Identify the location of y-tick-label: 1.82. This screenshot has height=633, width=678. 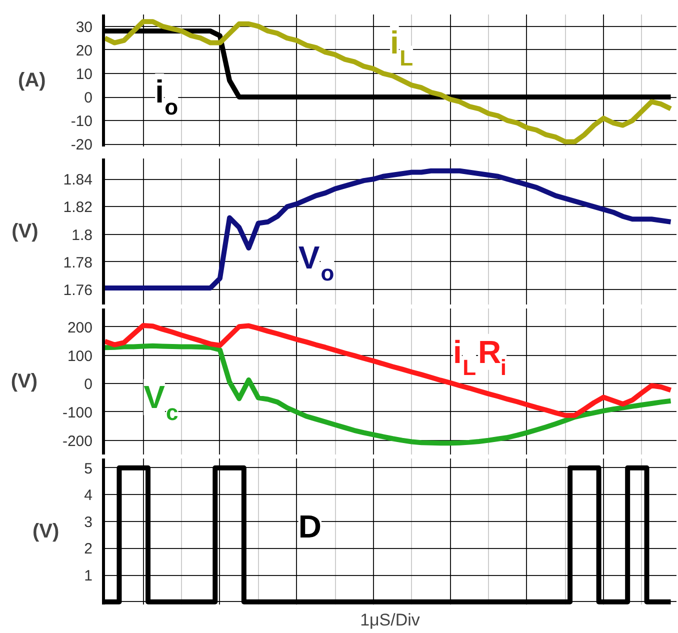
(78, 207).